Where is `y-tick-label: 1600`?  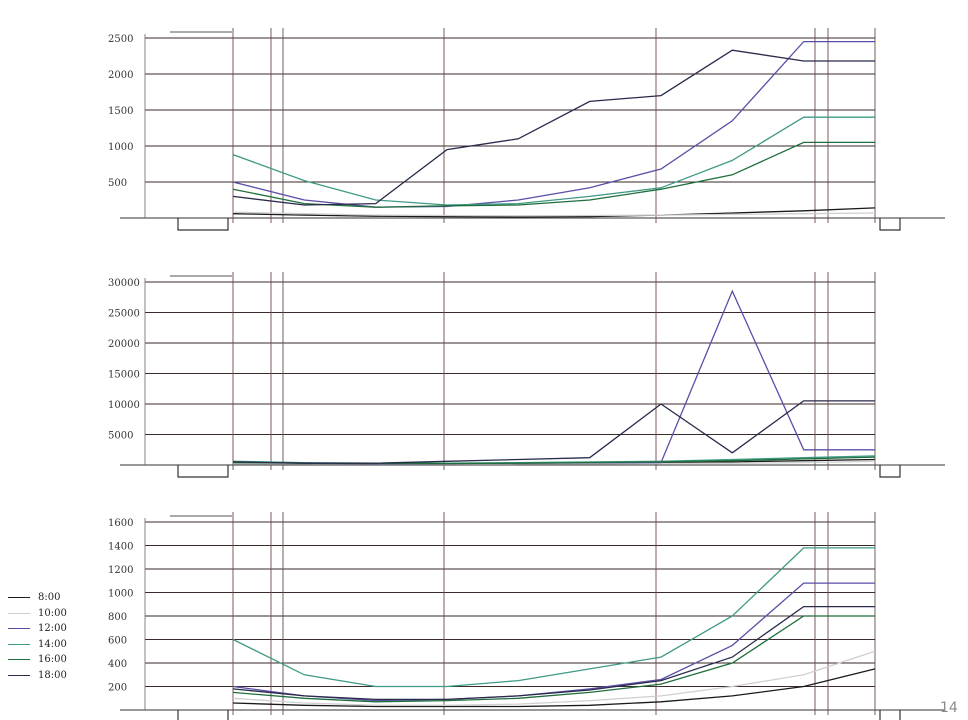
y-tick-label: 1600 is located at coordinates (120, 523).